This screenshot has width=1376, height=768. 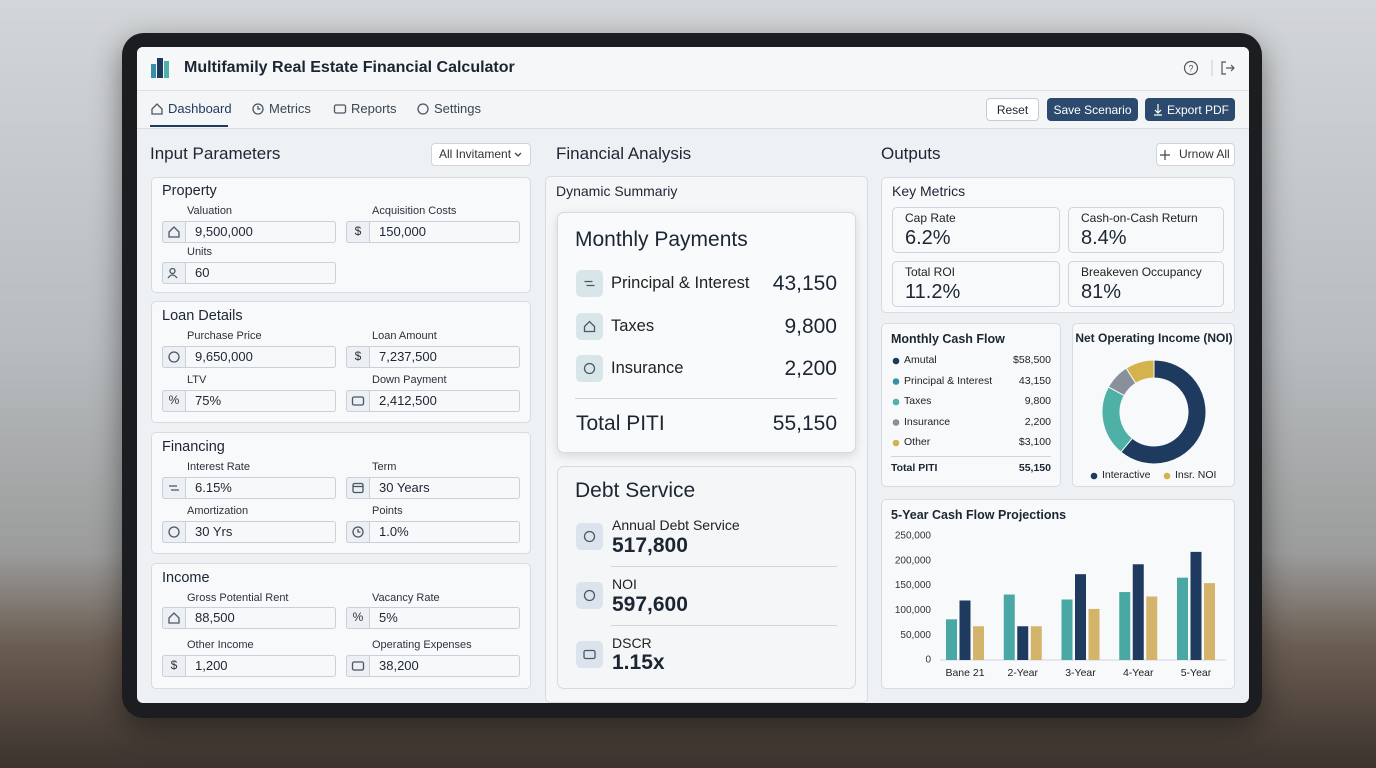 What do you see at coordinates (620, 424) in the screenshot?
I see `total-label: Total PITI` at bounding box center [620, 424].